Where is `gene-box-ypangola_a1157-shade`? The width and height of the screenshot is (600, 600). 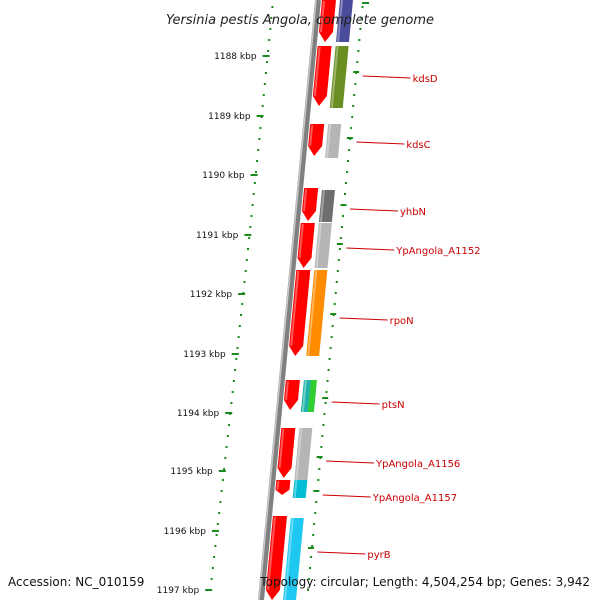 gene-box-ypangola_a1157-shade is located at coordinates (295, 489).